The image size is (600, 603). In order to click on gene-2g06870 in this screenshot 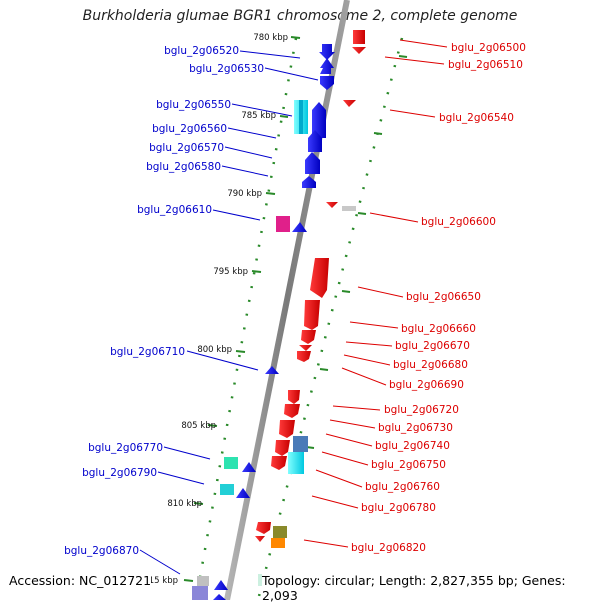, I will do `click(200, 593)`.